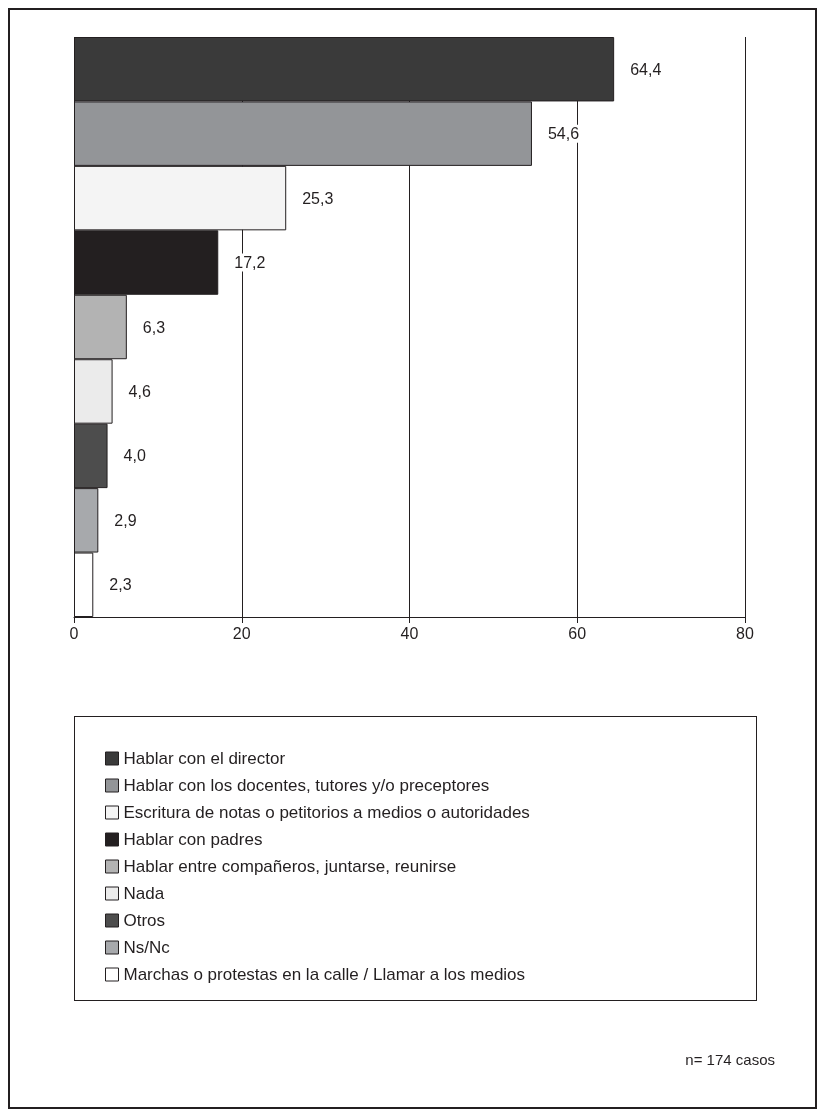 This screenshot has height=1117, width=825. I want to click on legend-label: Marchas o protestas en la calle / Llamar a los medios, so click(324, 974).